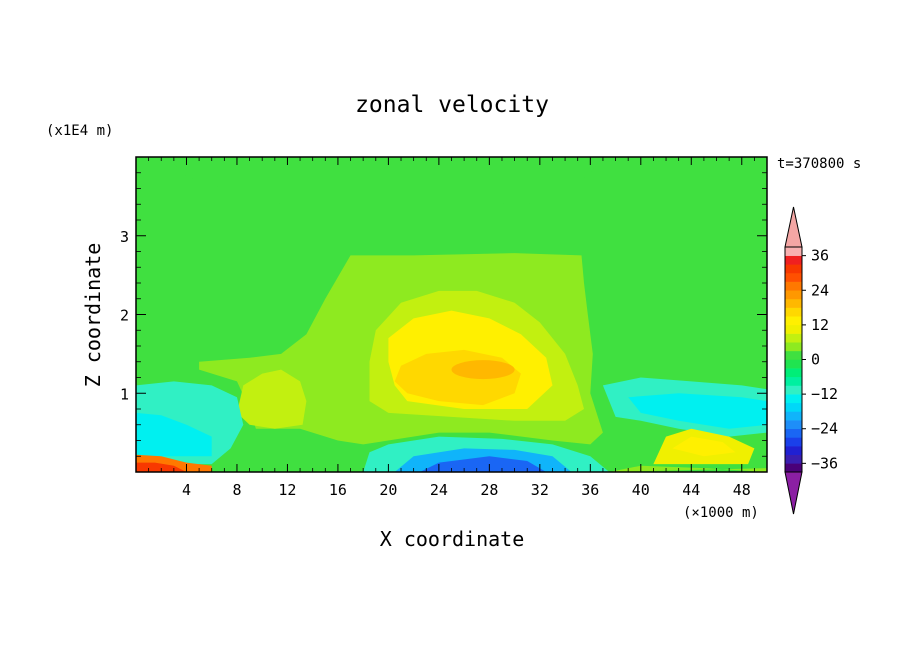 The image size is (904, 654). I want to click on colorbar-tick-label: −24, so click(824, 429).